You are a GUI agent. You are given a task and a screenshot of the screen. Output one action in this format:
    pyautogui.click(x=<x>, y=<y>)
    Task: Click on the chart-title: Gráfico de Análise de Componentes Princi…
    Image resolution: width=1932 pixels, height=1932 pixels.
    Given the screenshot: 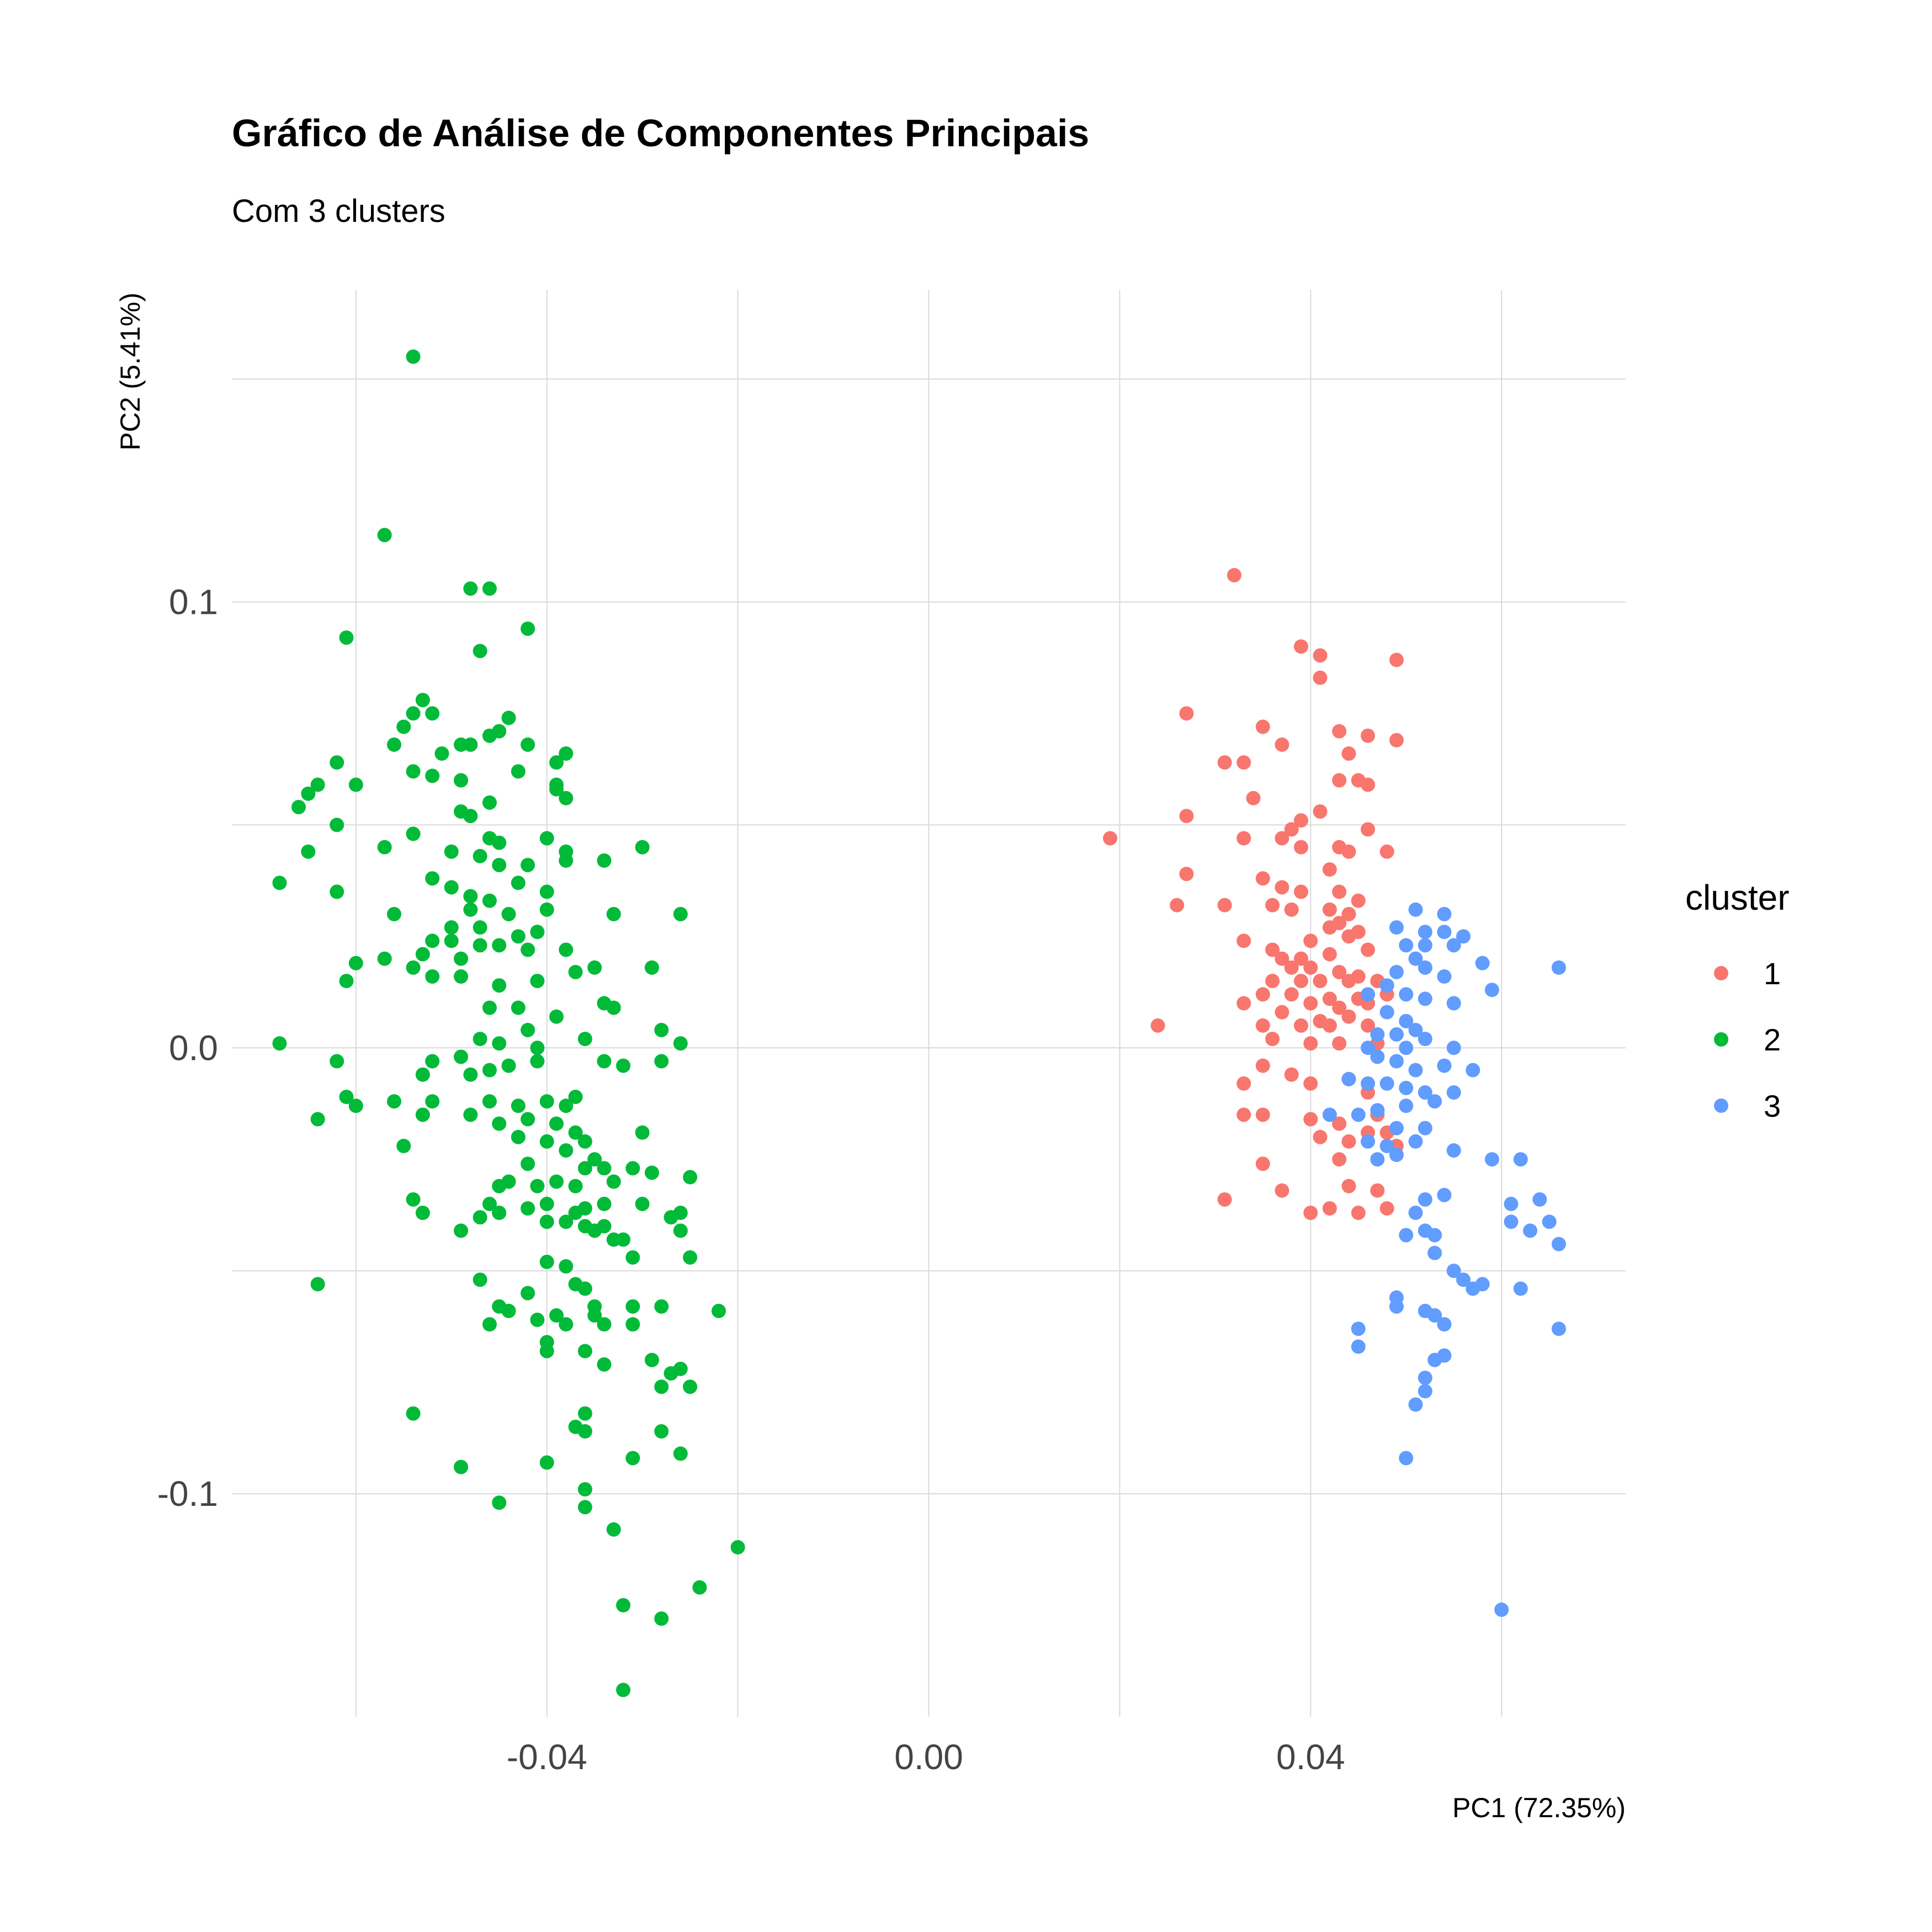 What is the action you would take?
    pyautogui.click(x=660, y=134)
    